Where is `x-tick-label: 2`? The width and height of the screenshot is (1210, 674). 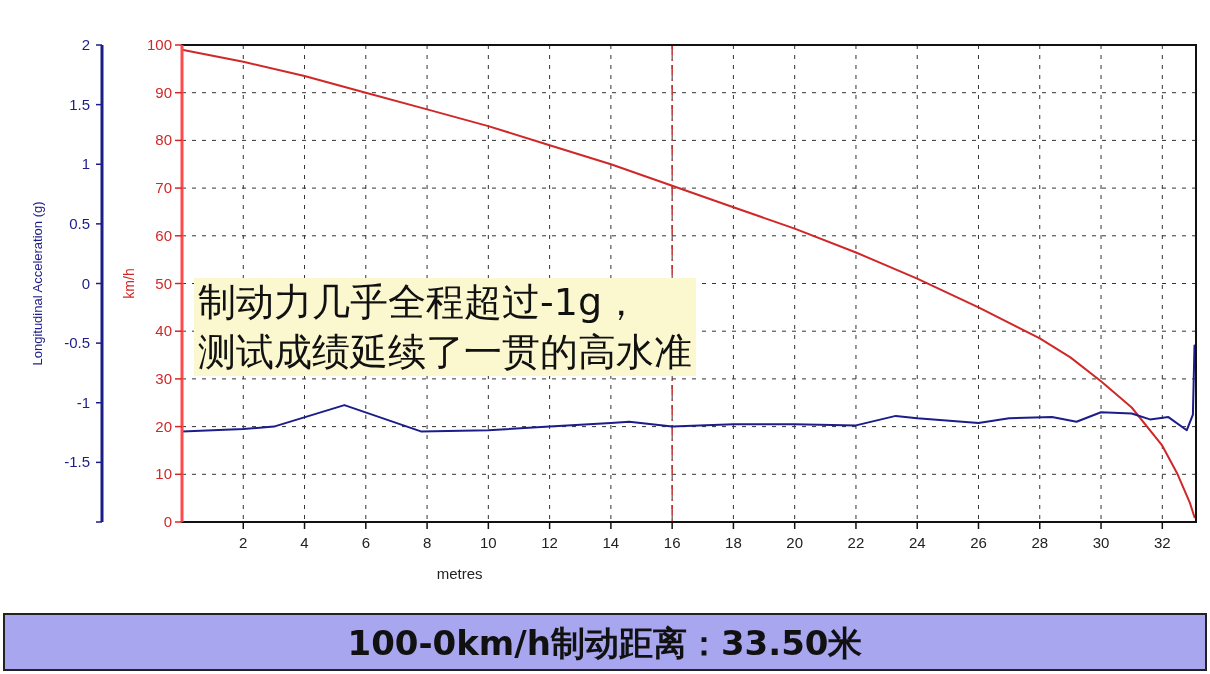 x-tick-label: 2 is located at coordinates (243, 542).